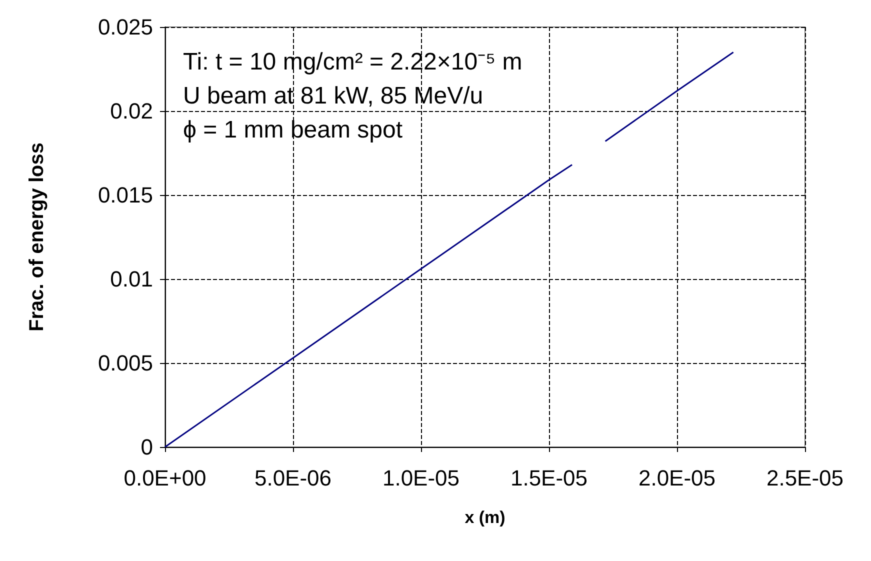 The image size is (871, 561). Describe the element at coordinates (805, 478) in the screenshot. I see `x-tick-label: 2.5E-05` at that location.